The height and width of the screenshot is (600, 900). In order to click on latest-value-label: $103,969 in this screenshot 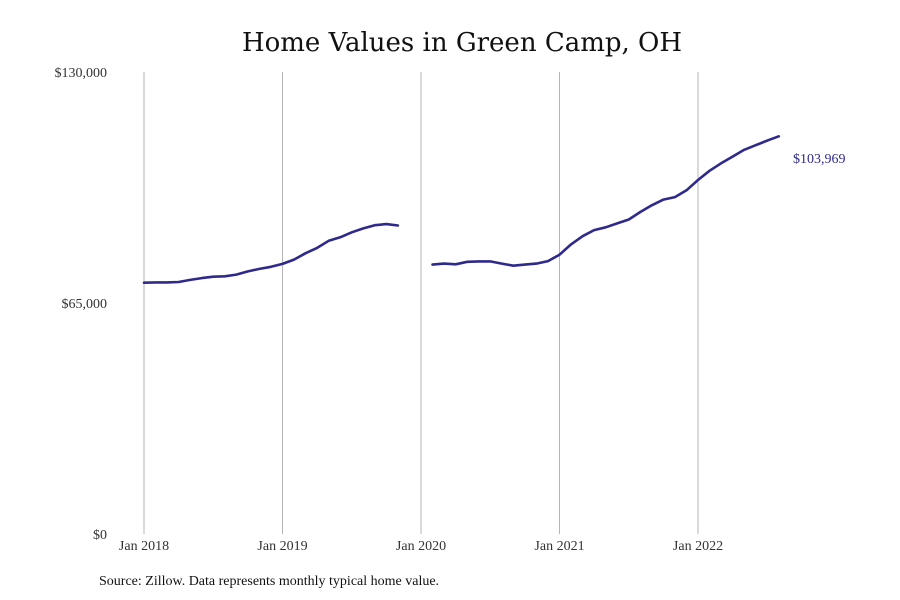, I will do `click(819, 159)`.